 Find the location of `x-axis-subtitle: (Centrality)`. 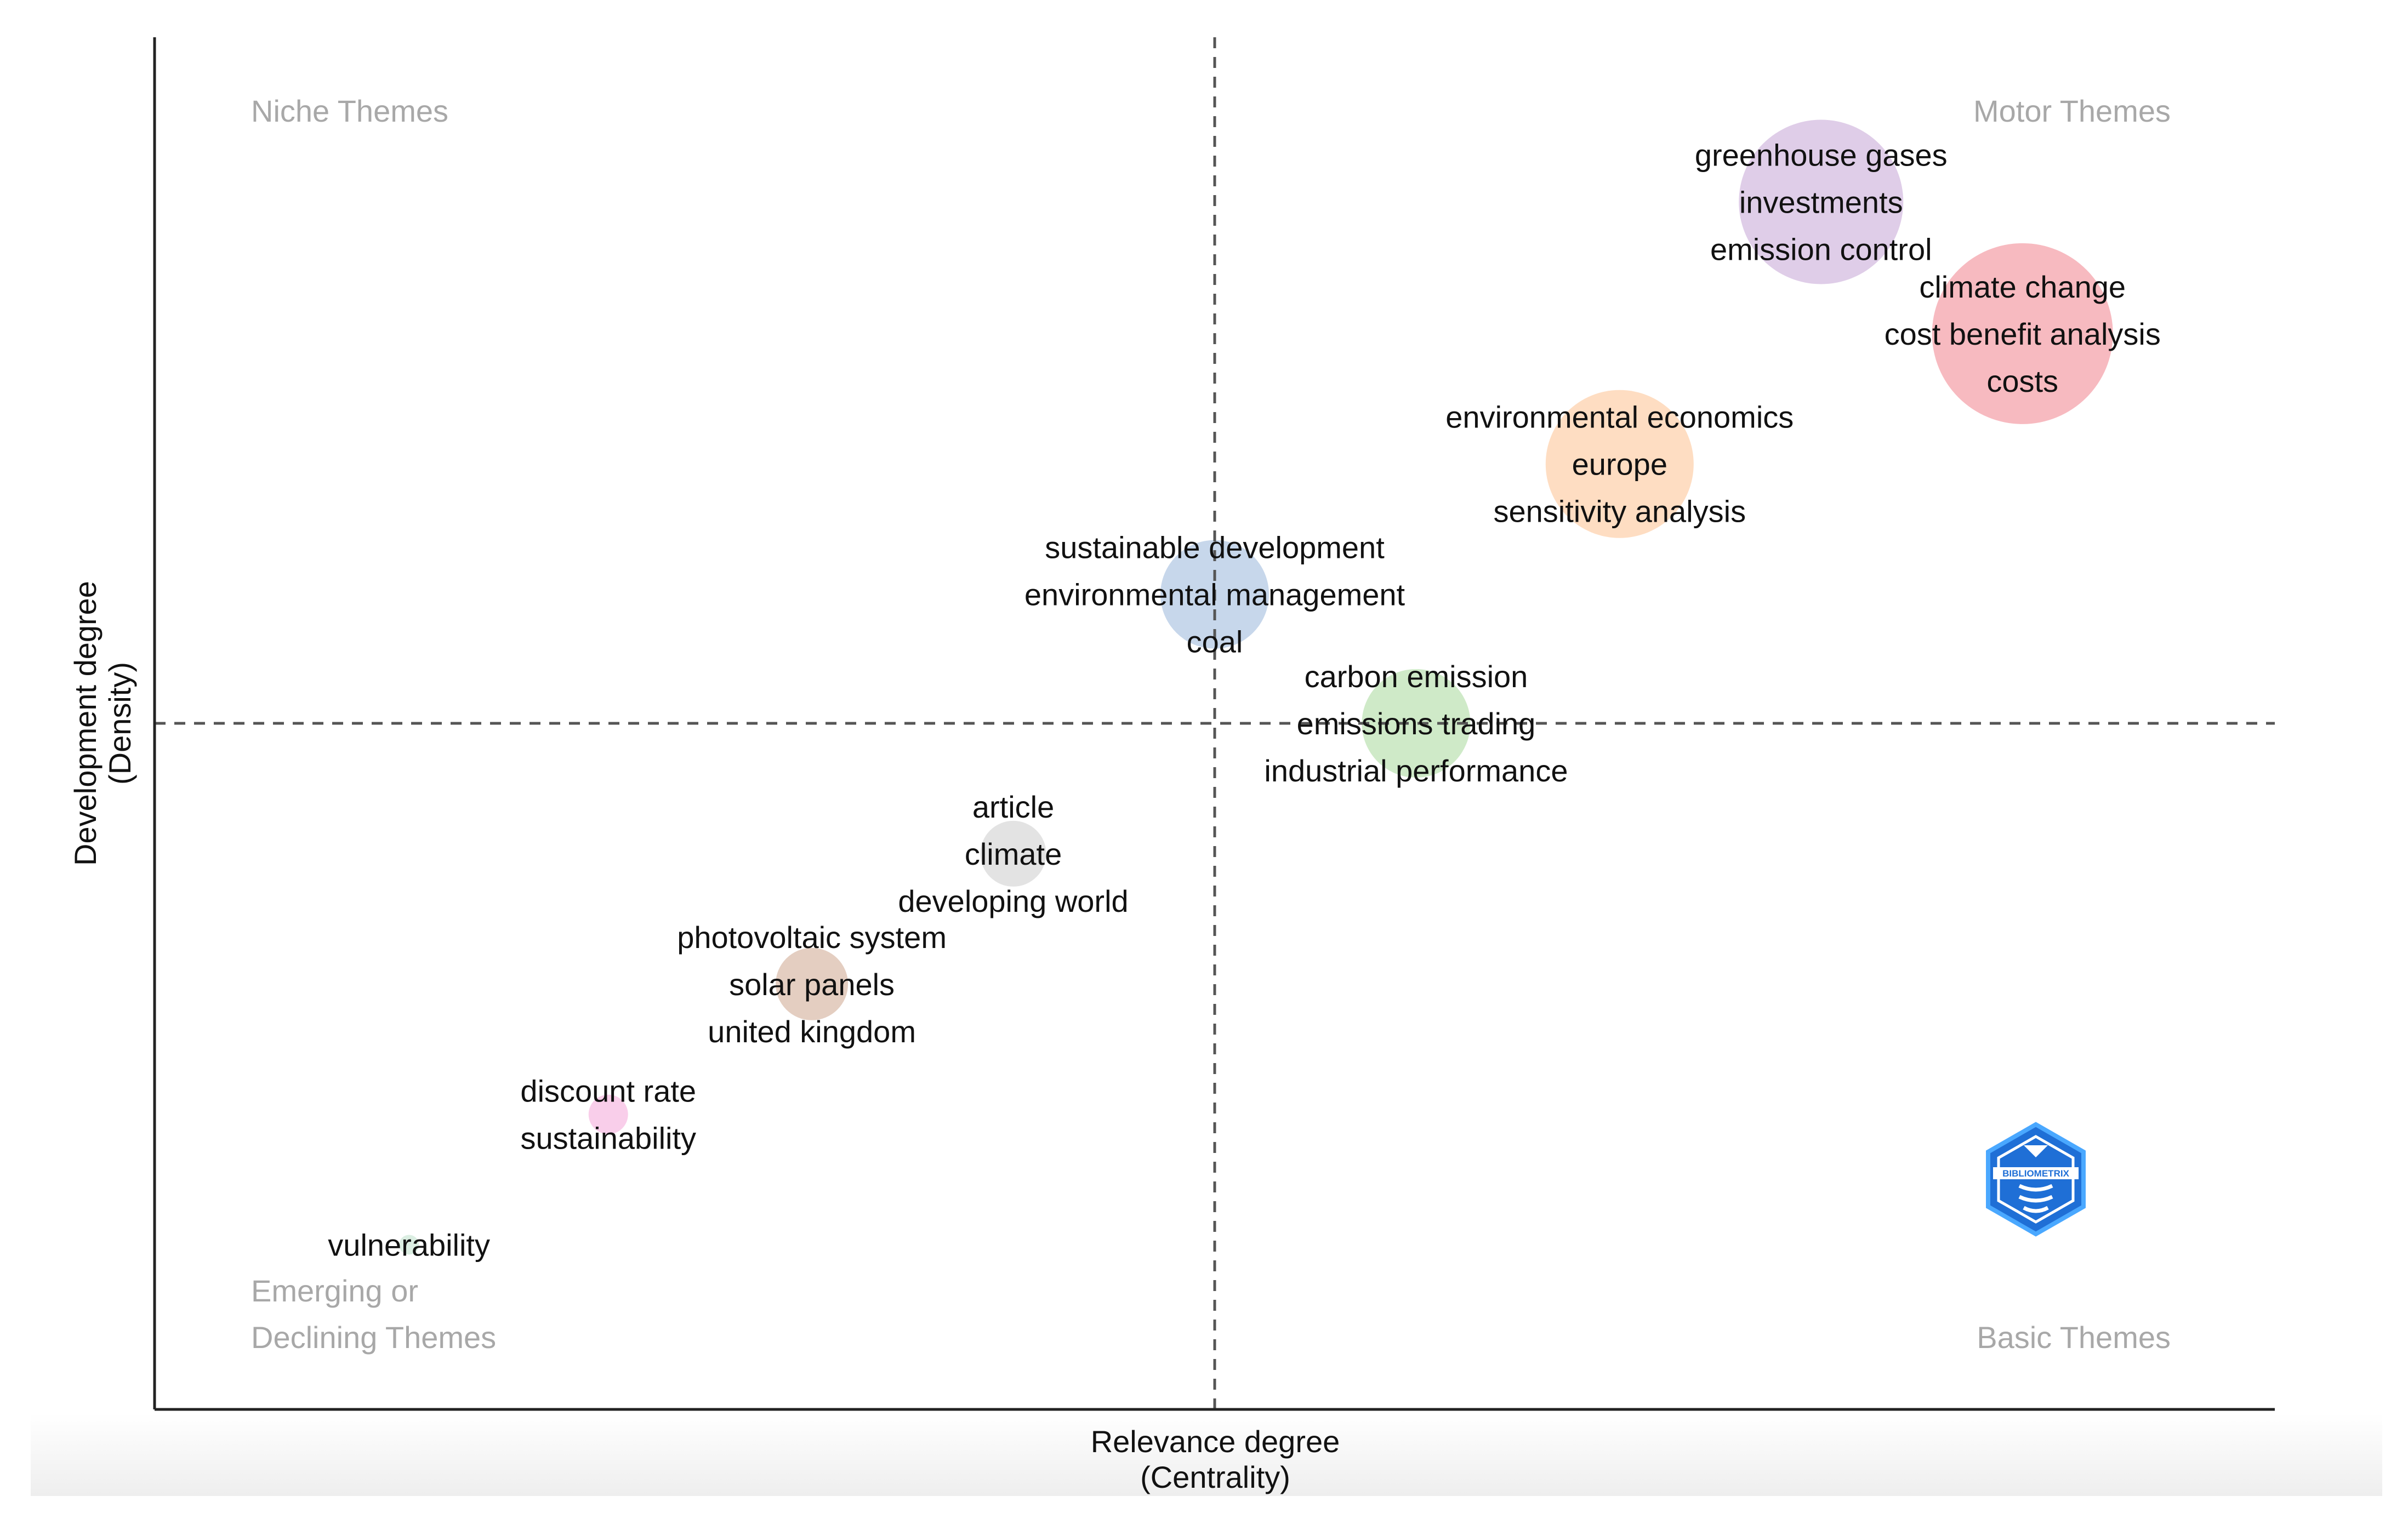

x-axis-subtitle: (Centrality) is located at coordinates (1215, 1477).